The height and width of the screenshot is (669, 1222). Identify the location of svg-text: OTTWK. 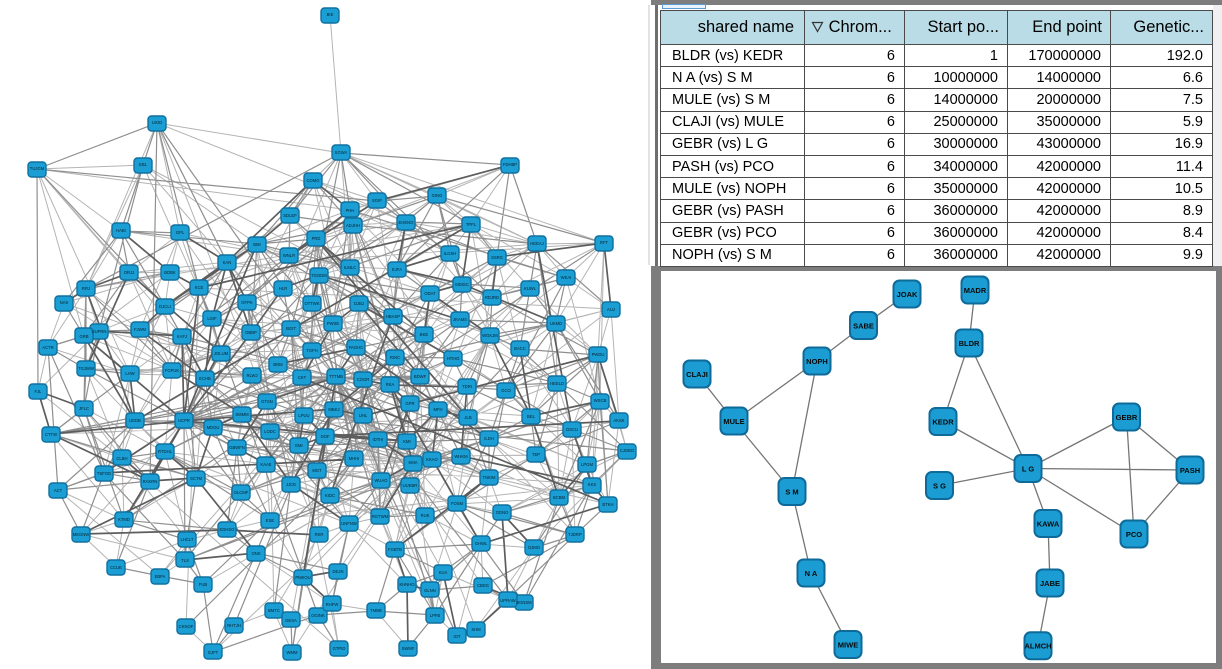
(311, 303).